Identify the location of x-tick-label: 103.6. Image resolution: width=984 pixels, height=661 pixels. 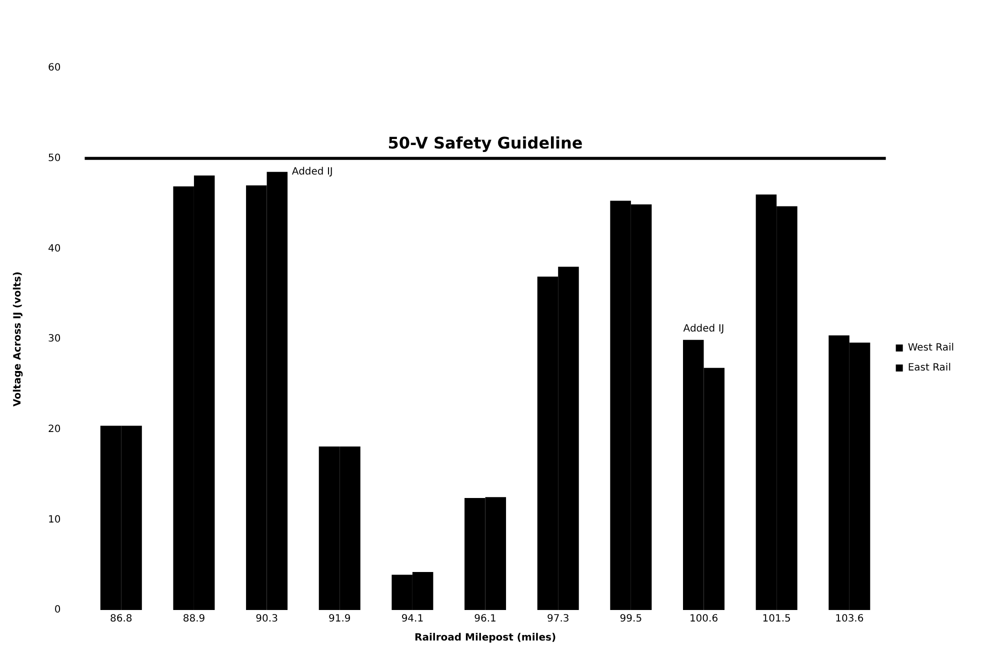
(849, 619).